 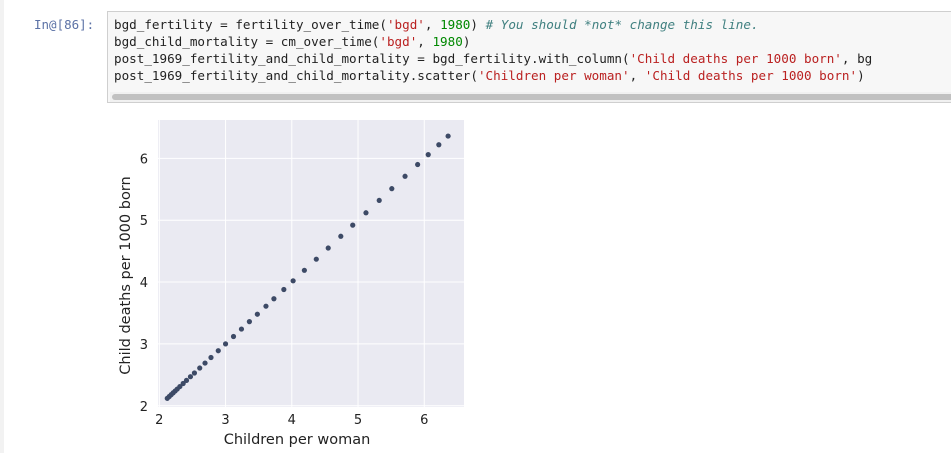 I want to click on y-tick-label: 3, so click(x=144, y=345).